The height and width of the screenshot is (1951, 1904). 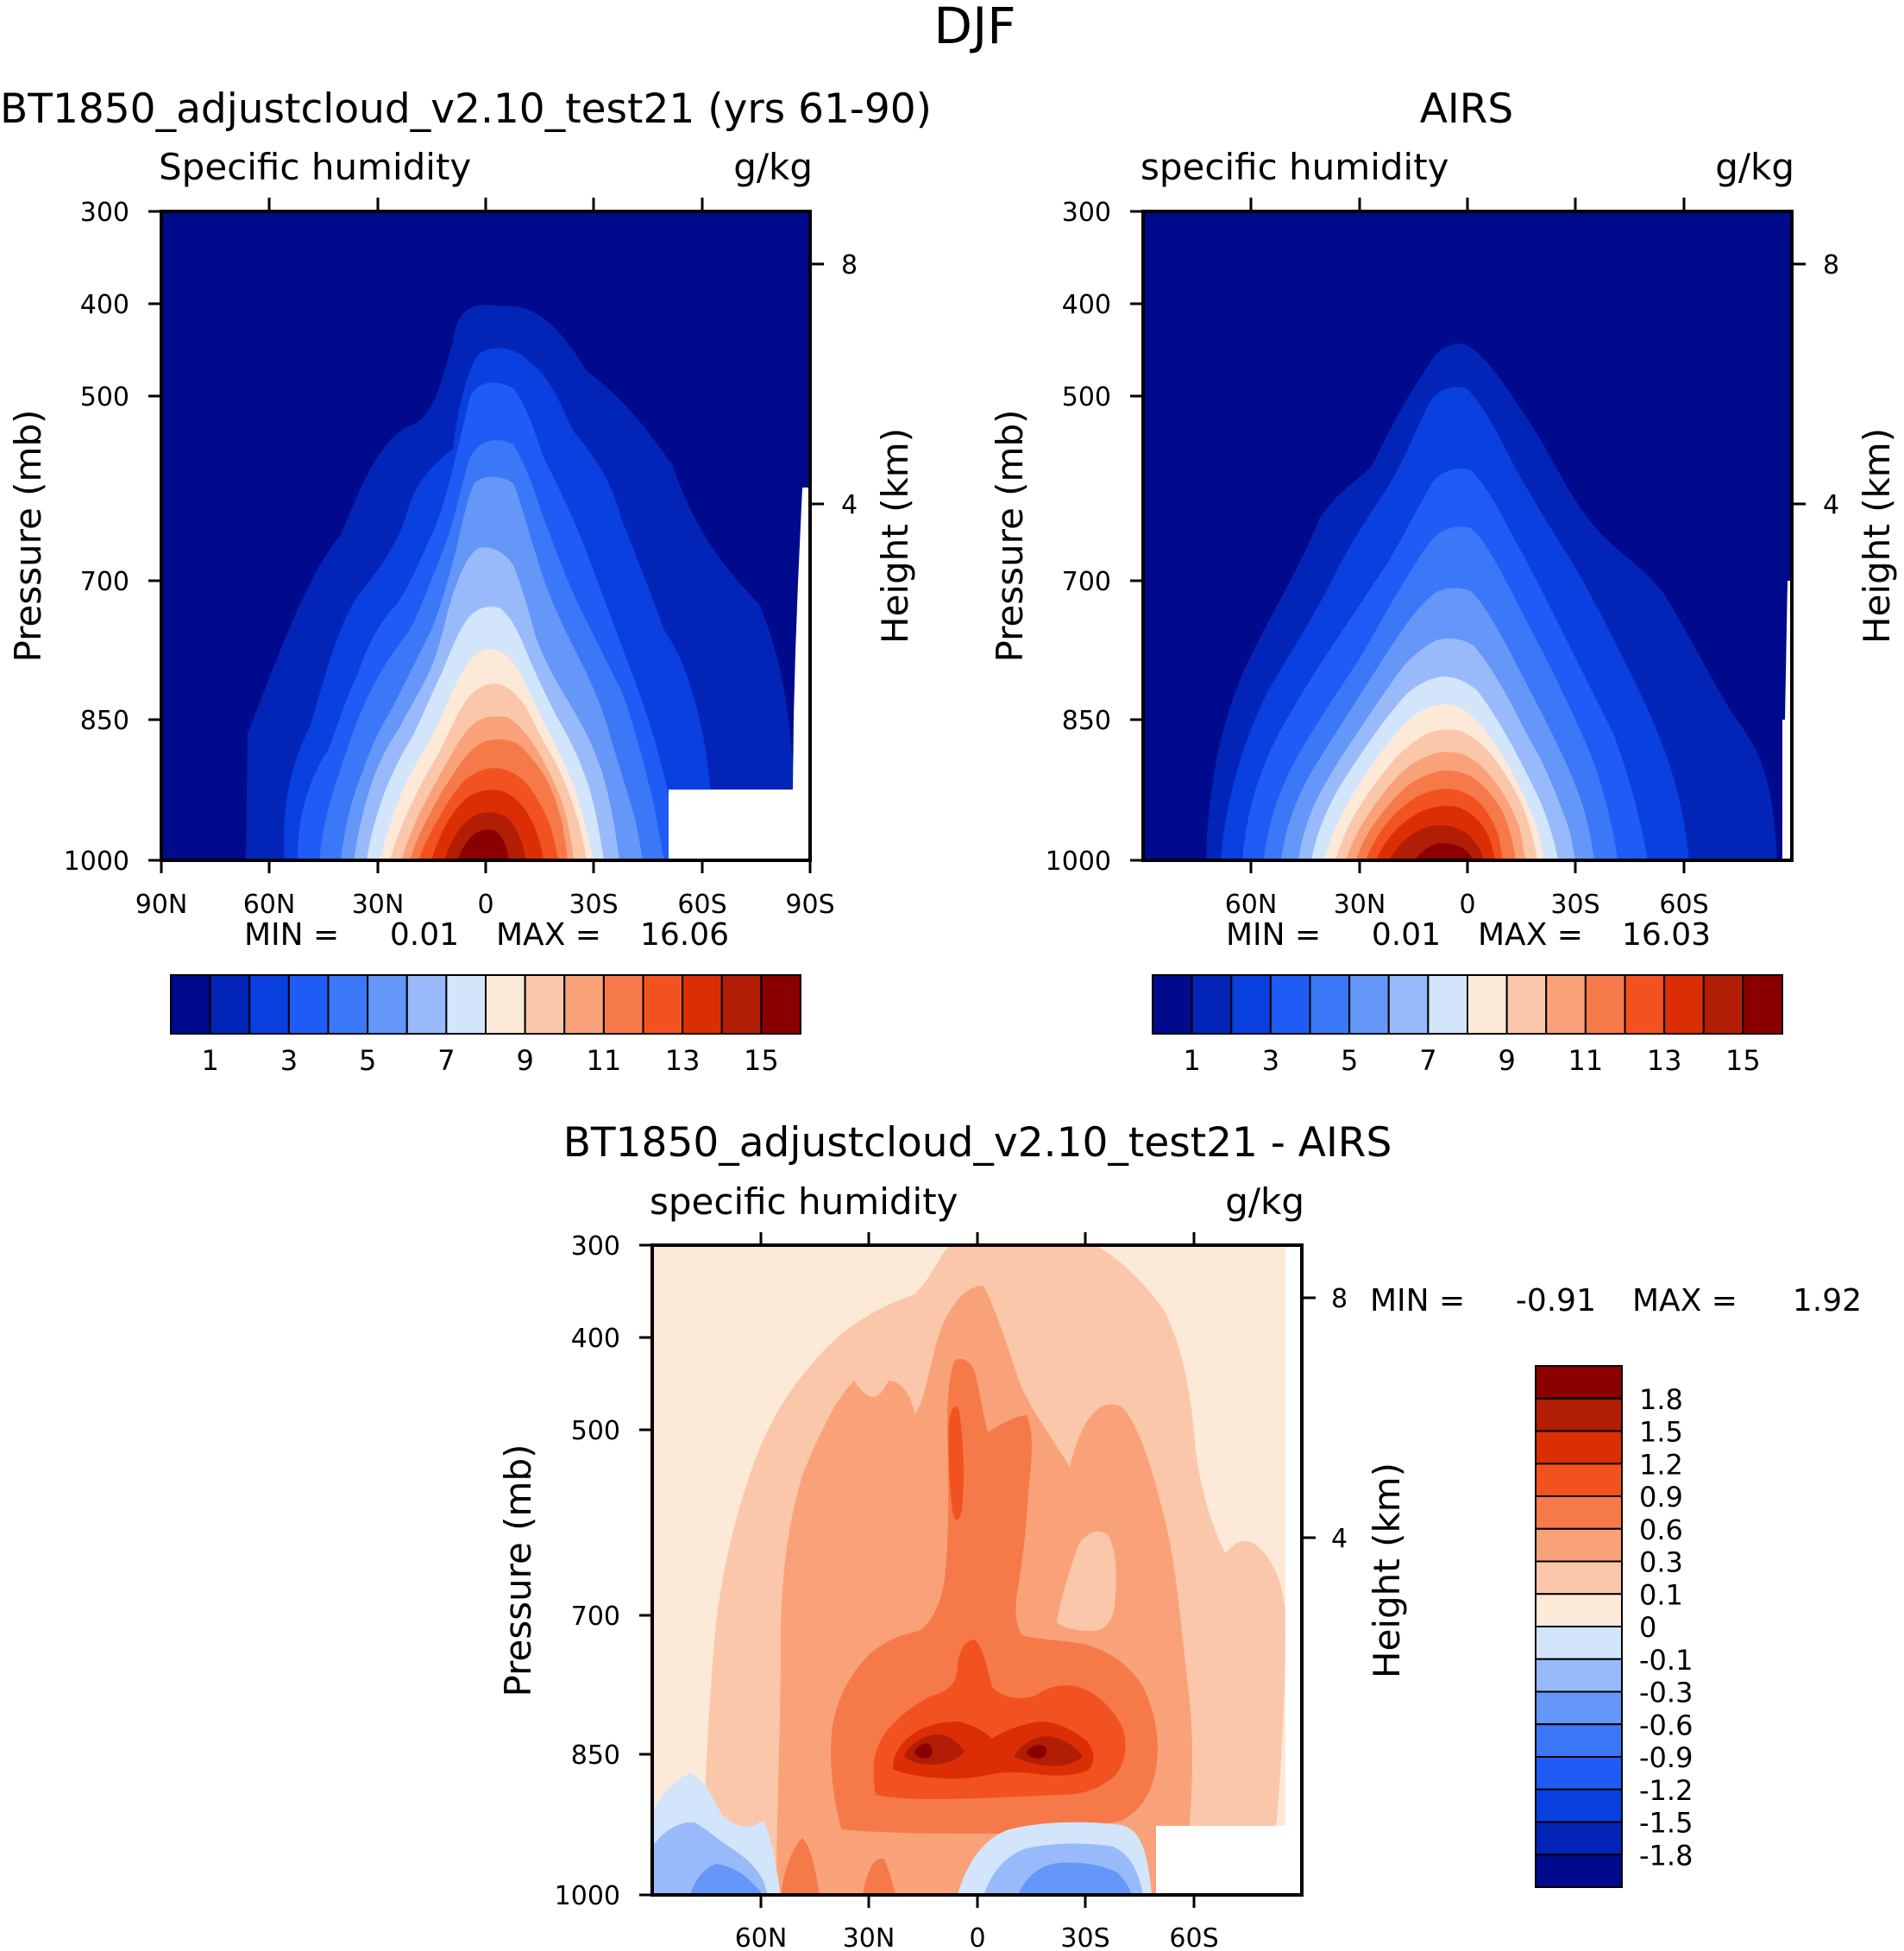 What do you see at coordinates (105, 305) in the screenshot?
I see `y-tick-label: 400` at bounding box center [105, 305].